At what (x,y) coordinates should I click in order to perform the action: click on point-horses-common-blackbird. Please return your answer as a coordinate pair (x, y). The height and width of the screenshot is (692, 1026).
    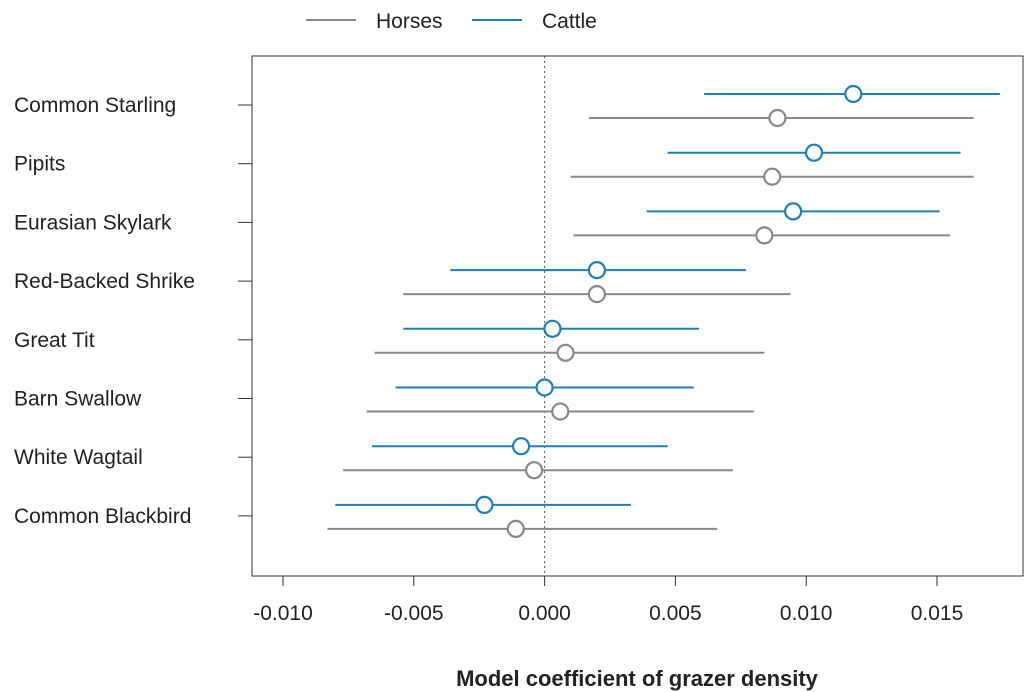
    Looking at the image, I should click on (516, 529).